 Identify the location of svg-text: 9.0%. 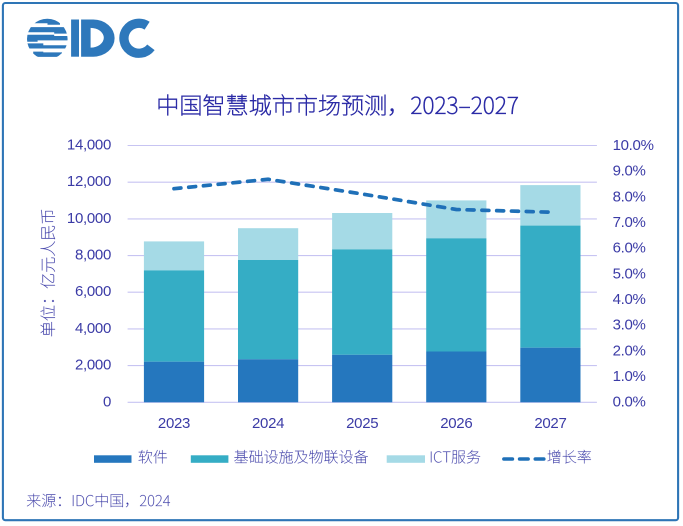
(629, 171).